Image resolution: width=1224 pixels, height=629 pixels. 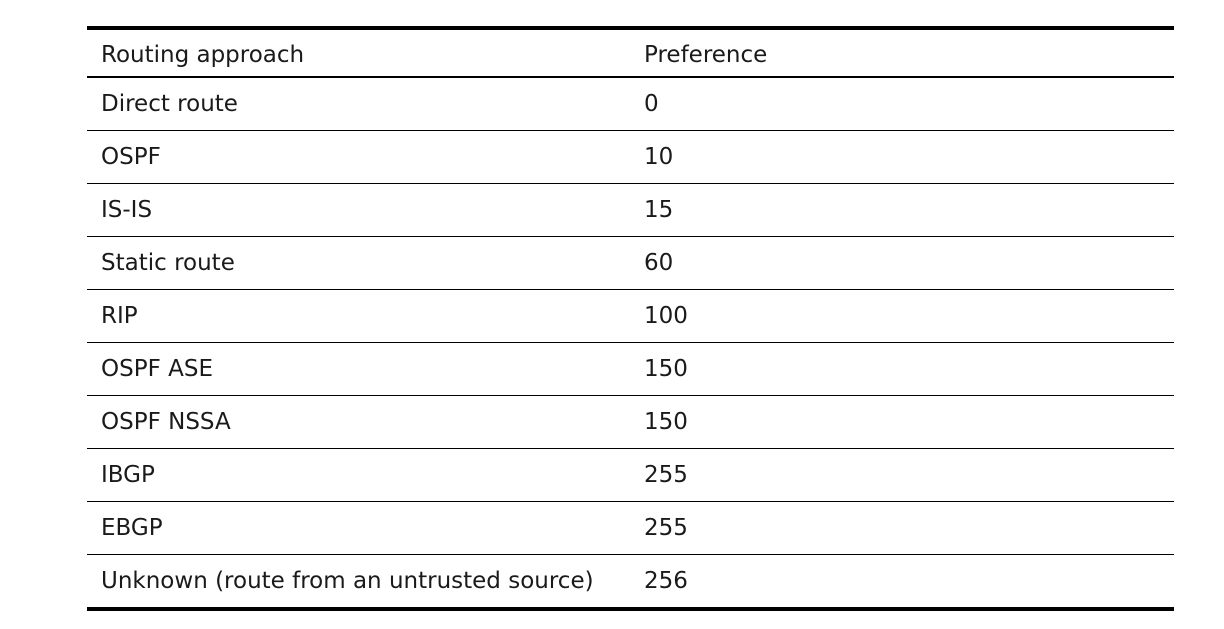 I want to click on preference-cell: 100, so click(x=902, y=316).